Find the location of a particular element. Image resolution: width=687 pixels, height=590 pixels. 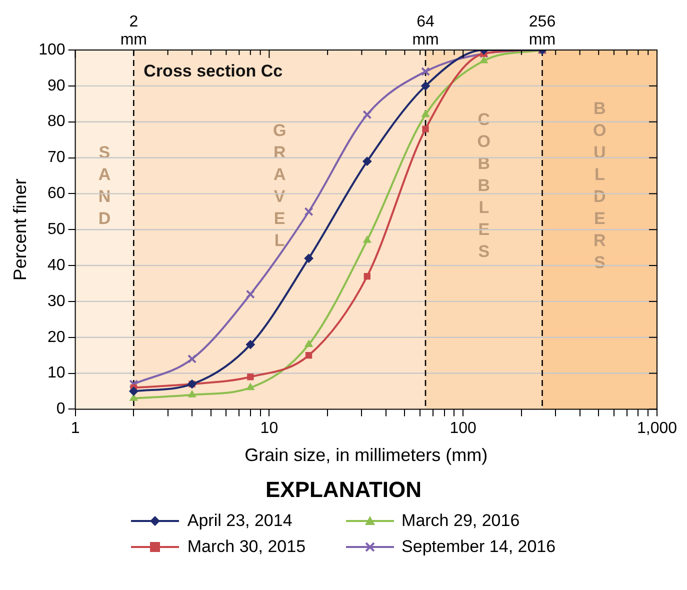

y-tick-label: 60 is located at coordinates (57, 193).